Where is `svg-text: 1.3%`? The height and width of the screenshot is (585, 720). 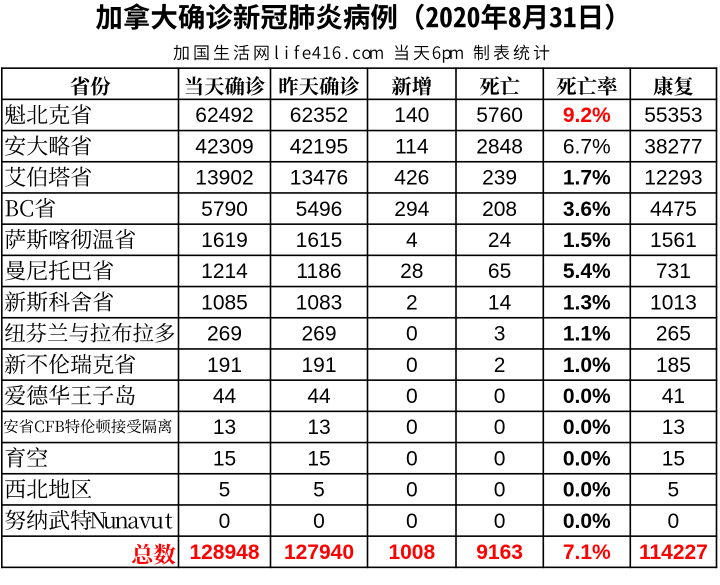
svg-text: 1.3% is located at coordinates (587, 302).